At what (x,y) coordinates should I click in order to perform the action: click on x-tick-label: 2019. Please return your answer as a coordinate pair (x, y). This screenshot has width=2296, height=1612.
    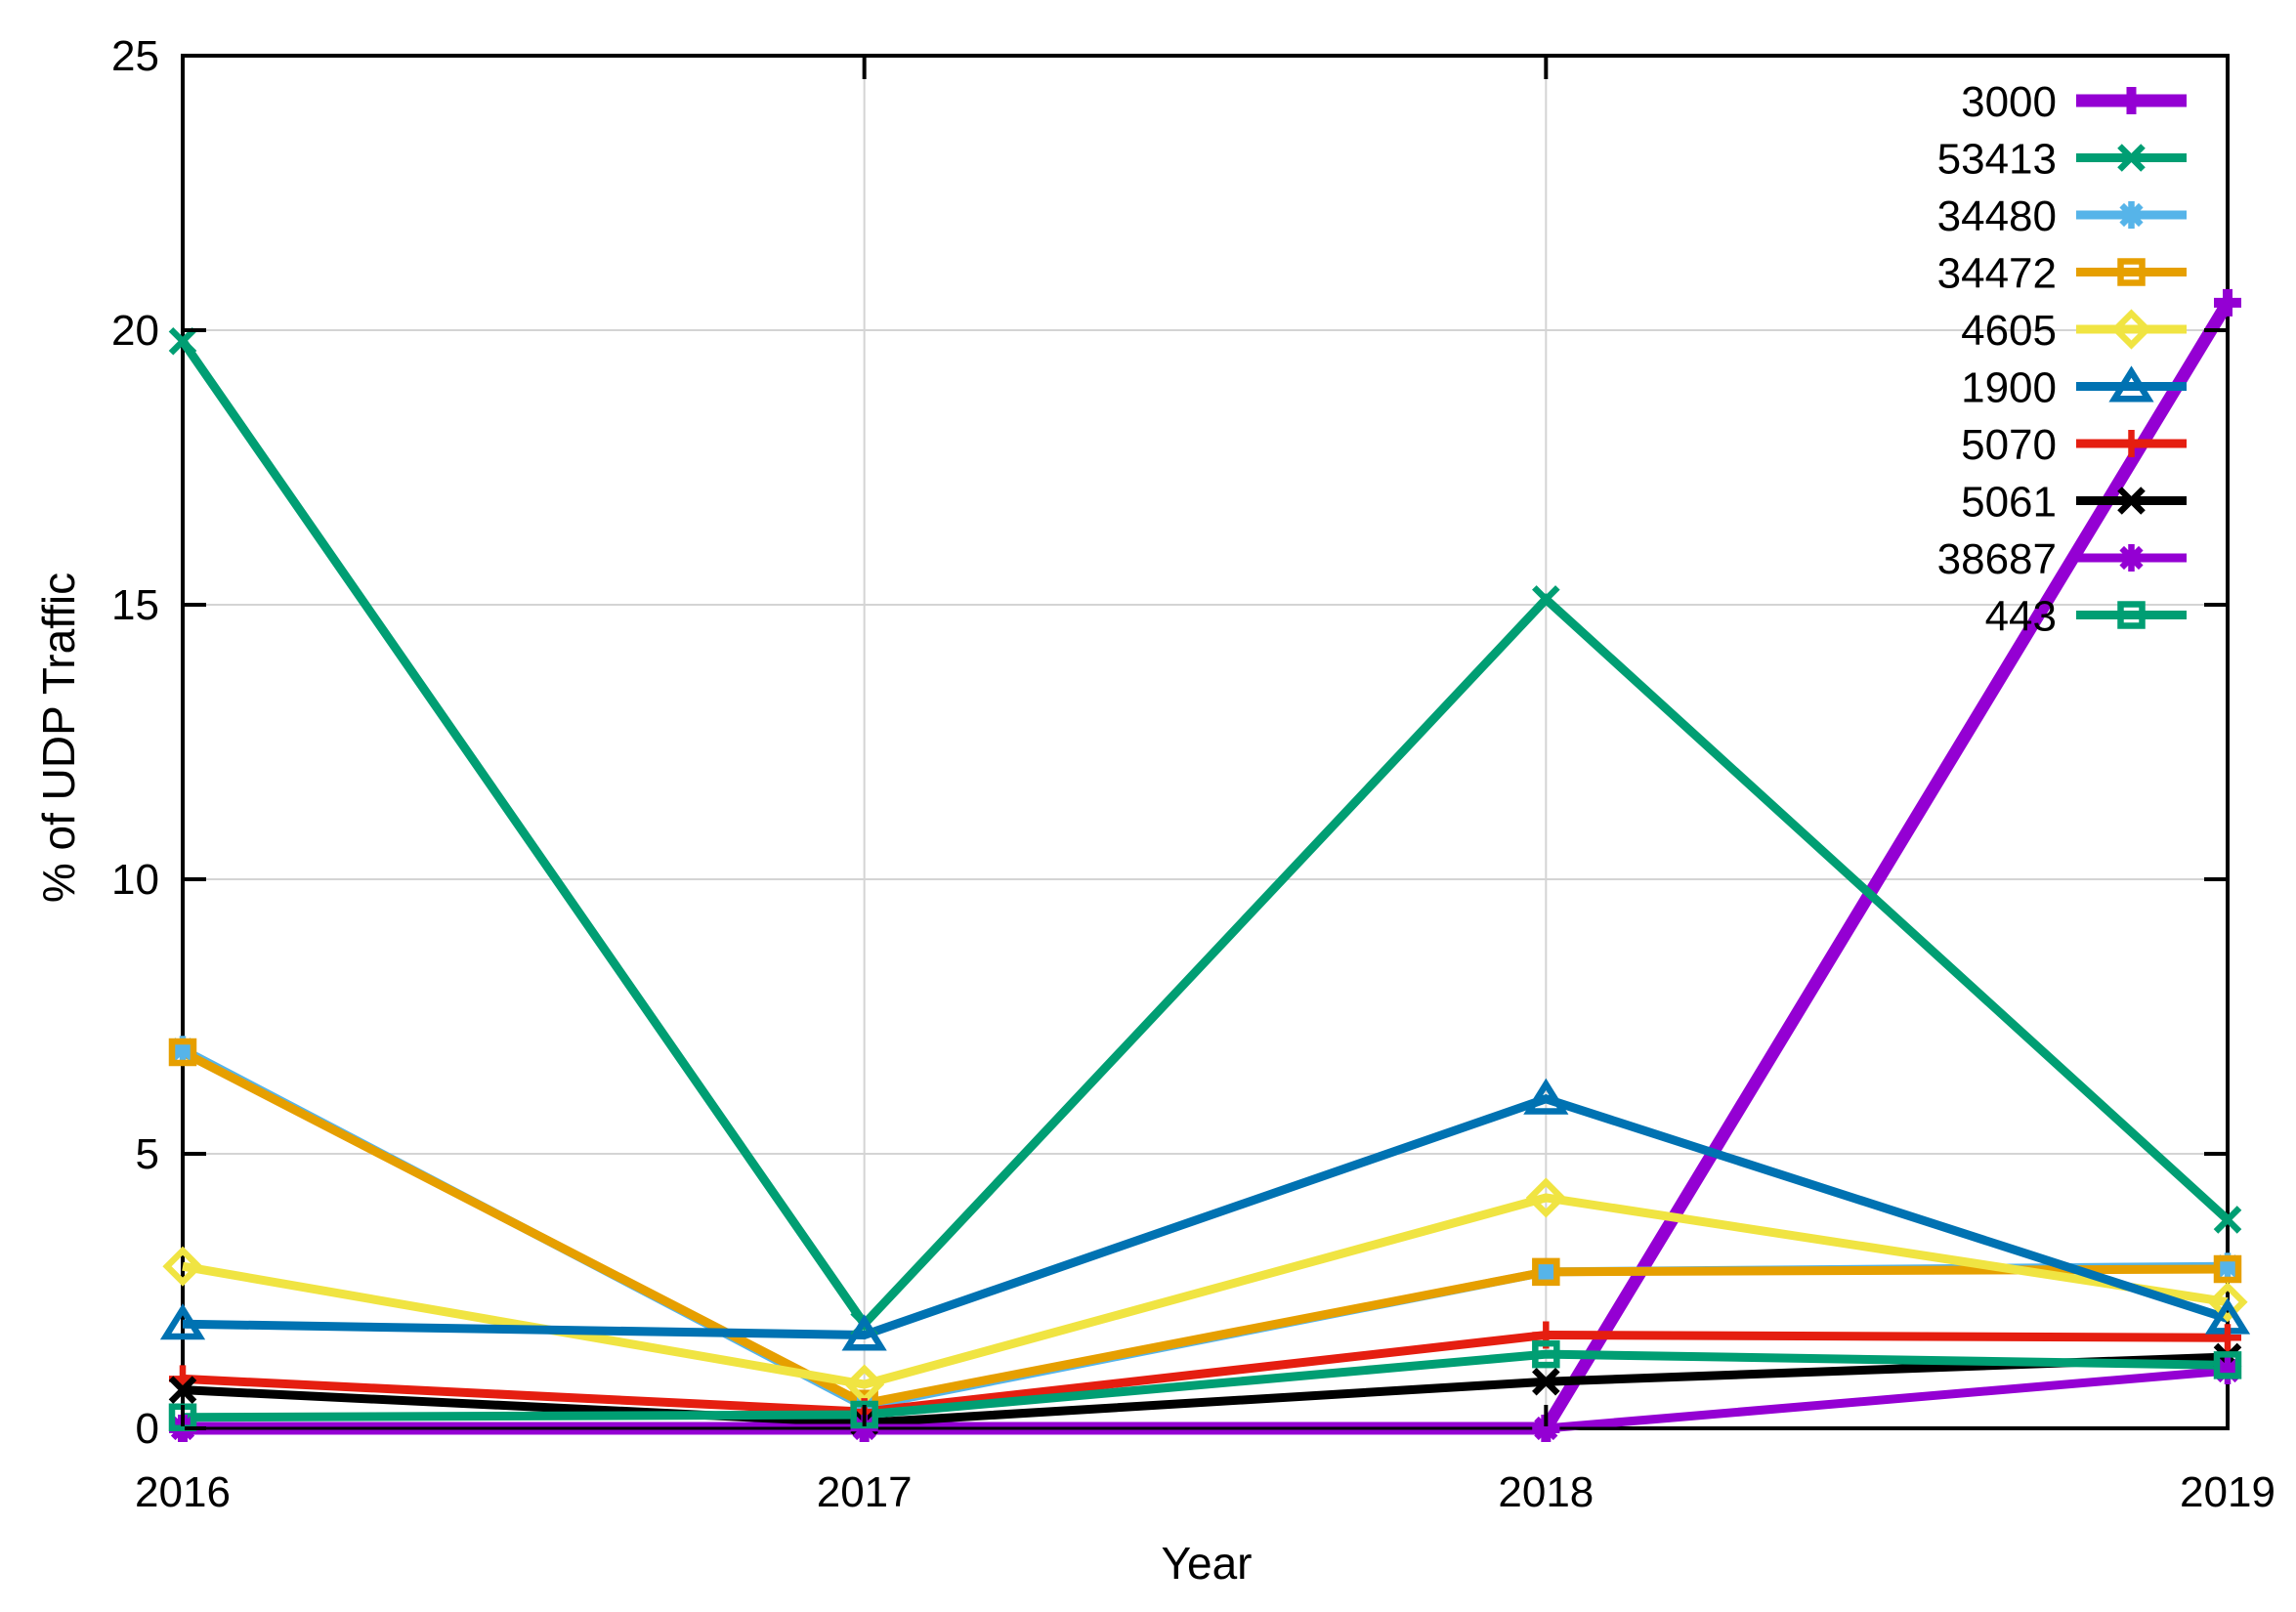
    Looking at the image, I should click on (2227, 1492).